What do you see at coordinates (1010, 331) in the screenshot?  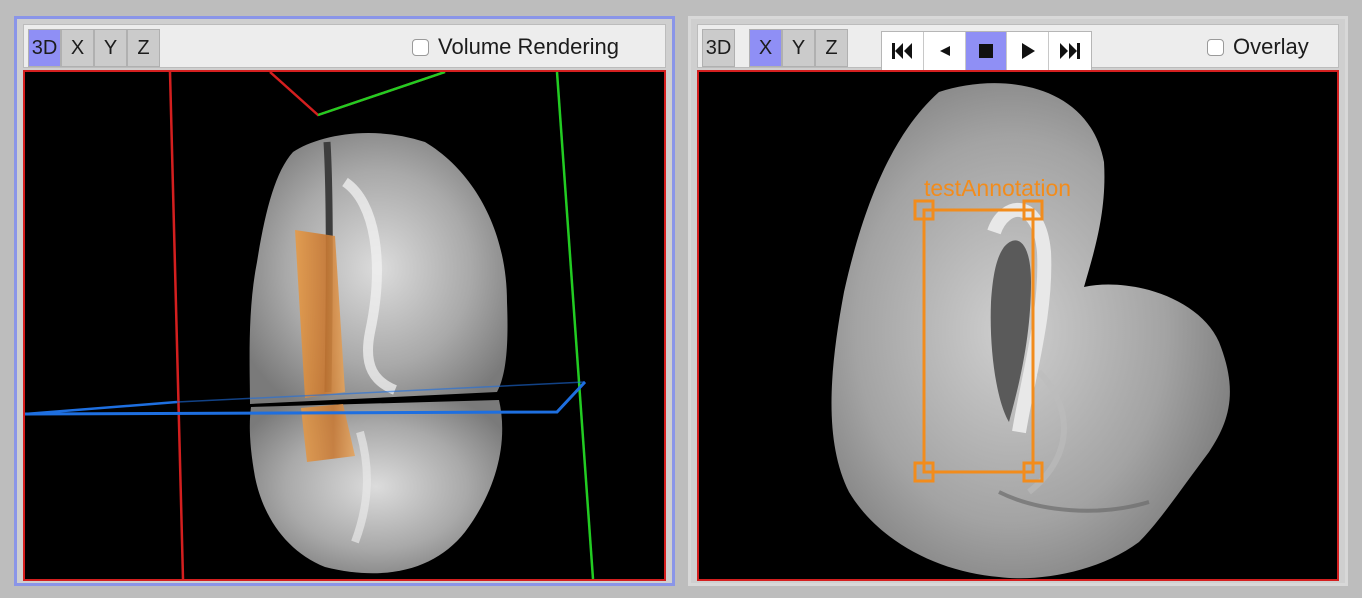 I see `ventricle` at bounding box center [1010, 331].